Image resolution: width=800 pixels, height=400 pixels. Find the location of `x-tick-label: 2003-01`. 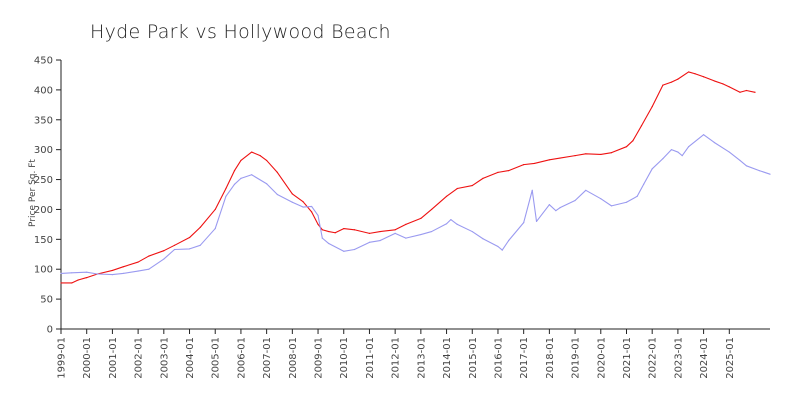

x-tick-label: 2003-01 is located at coordinates (164, 358).